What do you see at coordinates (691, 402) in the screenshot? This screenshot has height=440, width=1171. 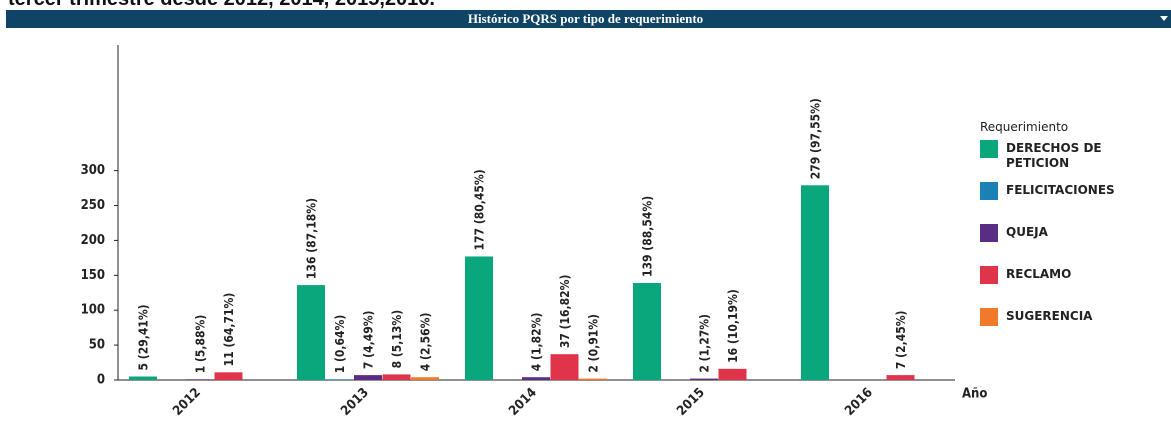 I see `x-tick-label: 2015` at bounding box center [691, 402].